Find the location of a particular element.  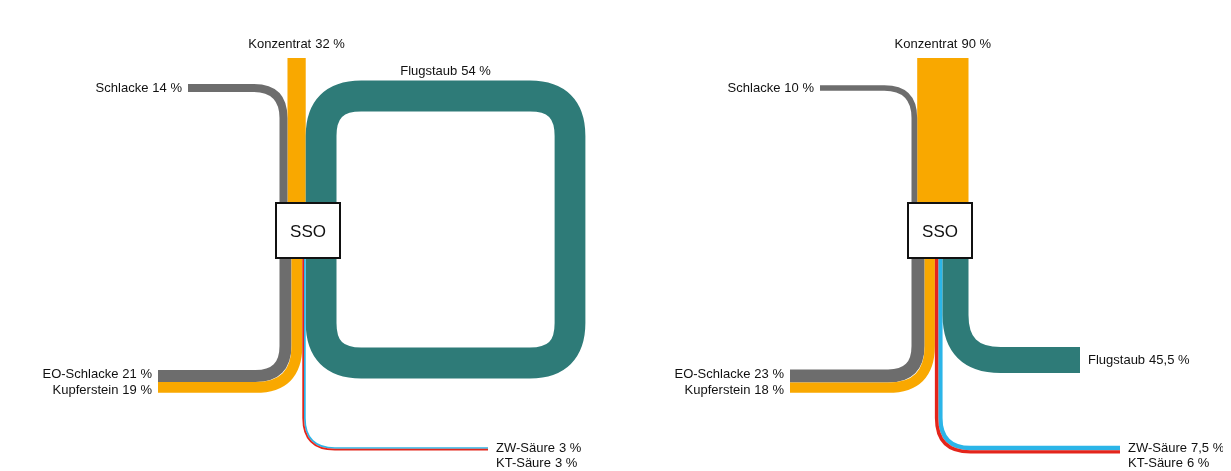

data-label: 19 % is located at coordinates (137, 389).